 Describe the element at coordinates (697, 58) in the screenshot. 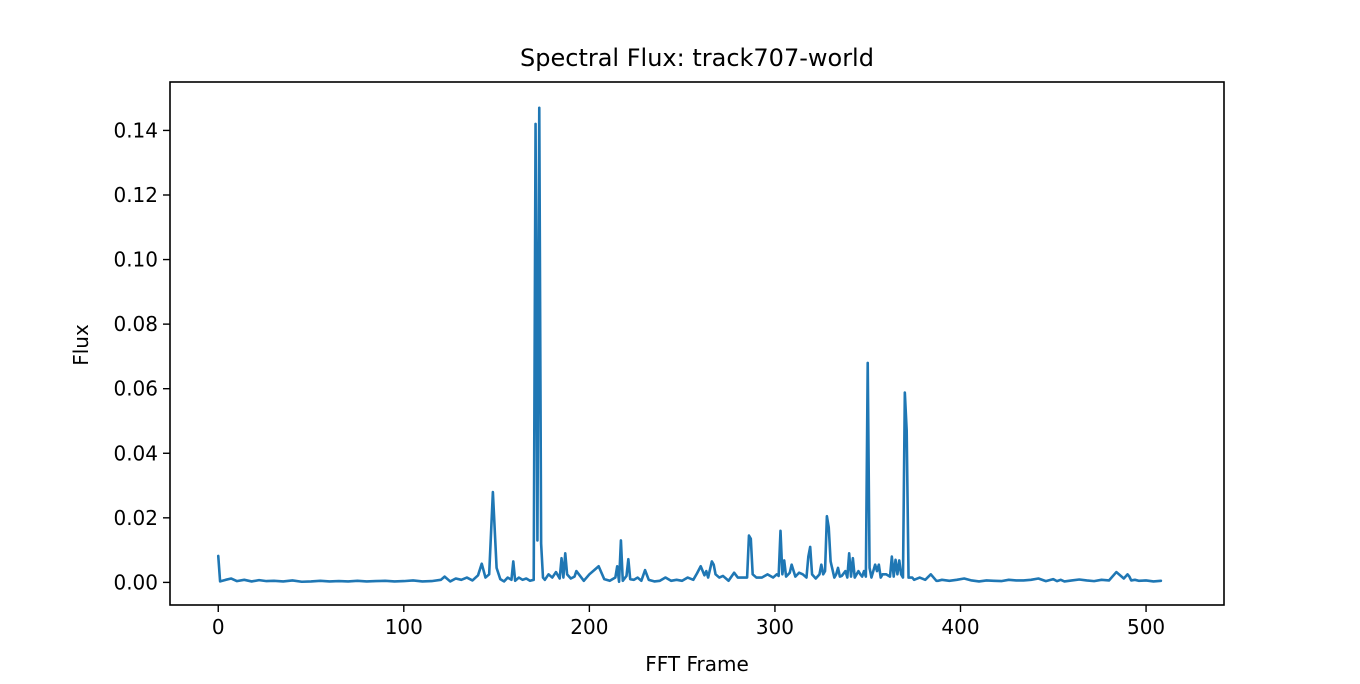

I see `chart-title: Spectral Flux: track707-world` at that location.